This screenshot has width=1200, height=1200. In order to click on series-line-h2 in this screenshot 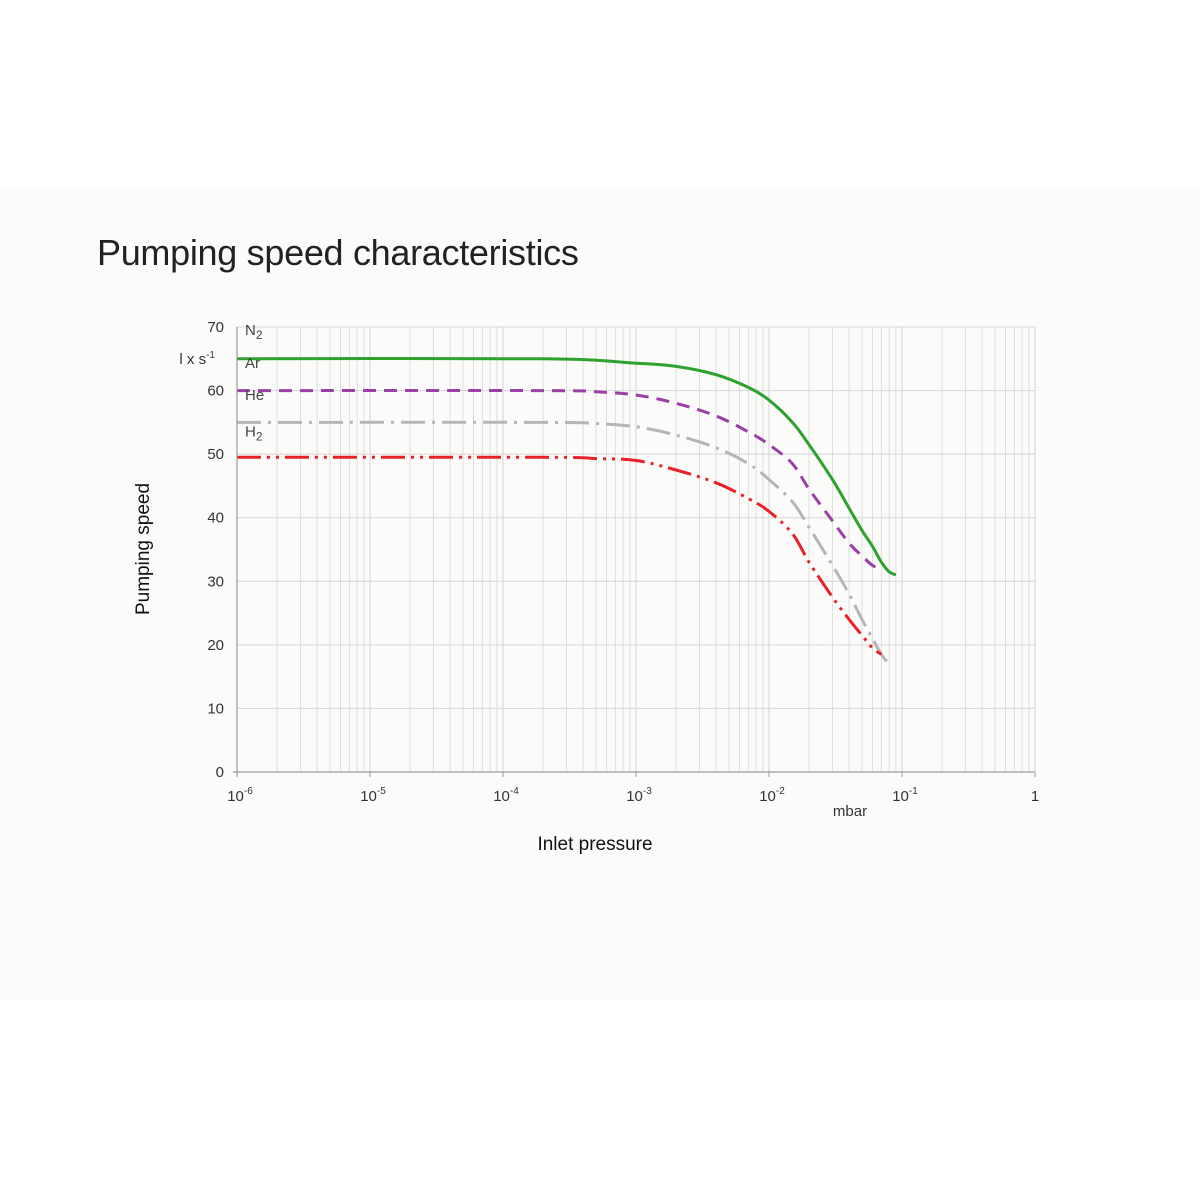, I will do `click(559, 555)`.